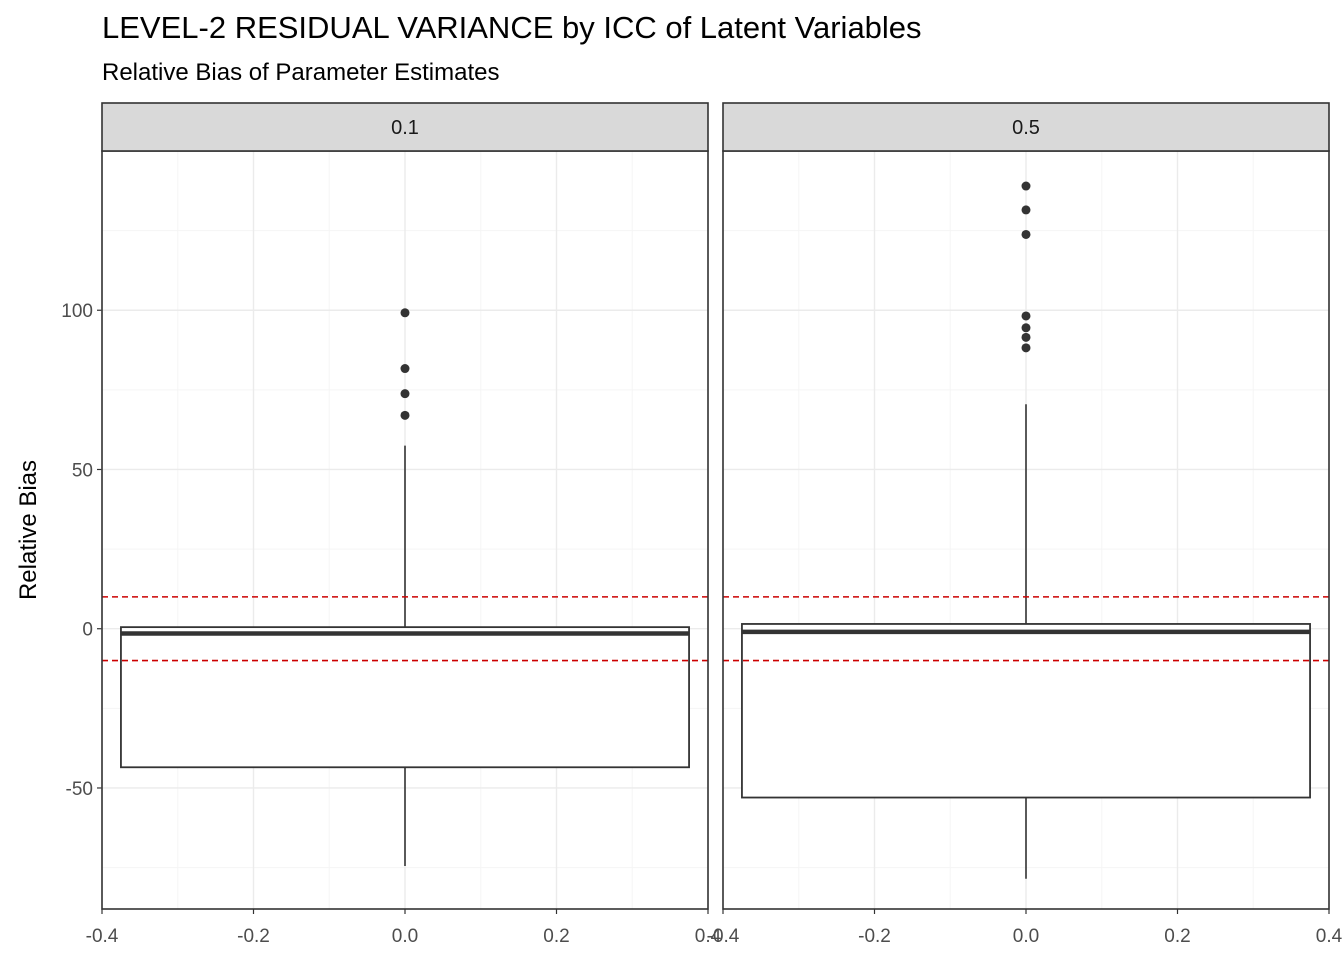 This screenshot has width=1344, height=960. I want to click on facet-strip-label: 0.5, so click(1026, 128).